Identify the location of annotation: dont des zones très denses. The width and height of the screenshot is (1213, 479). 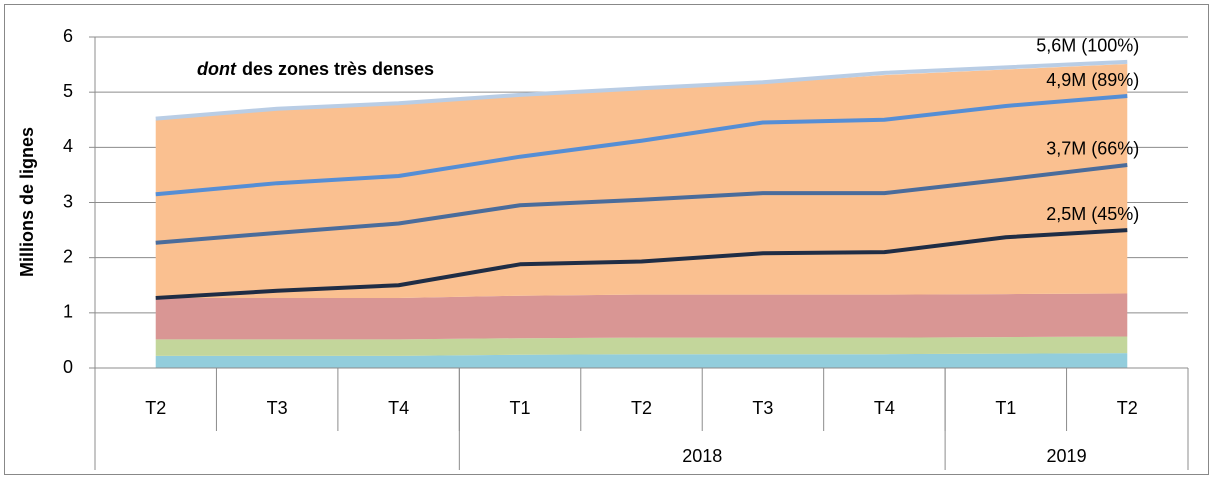
(315, 69).